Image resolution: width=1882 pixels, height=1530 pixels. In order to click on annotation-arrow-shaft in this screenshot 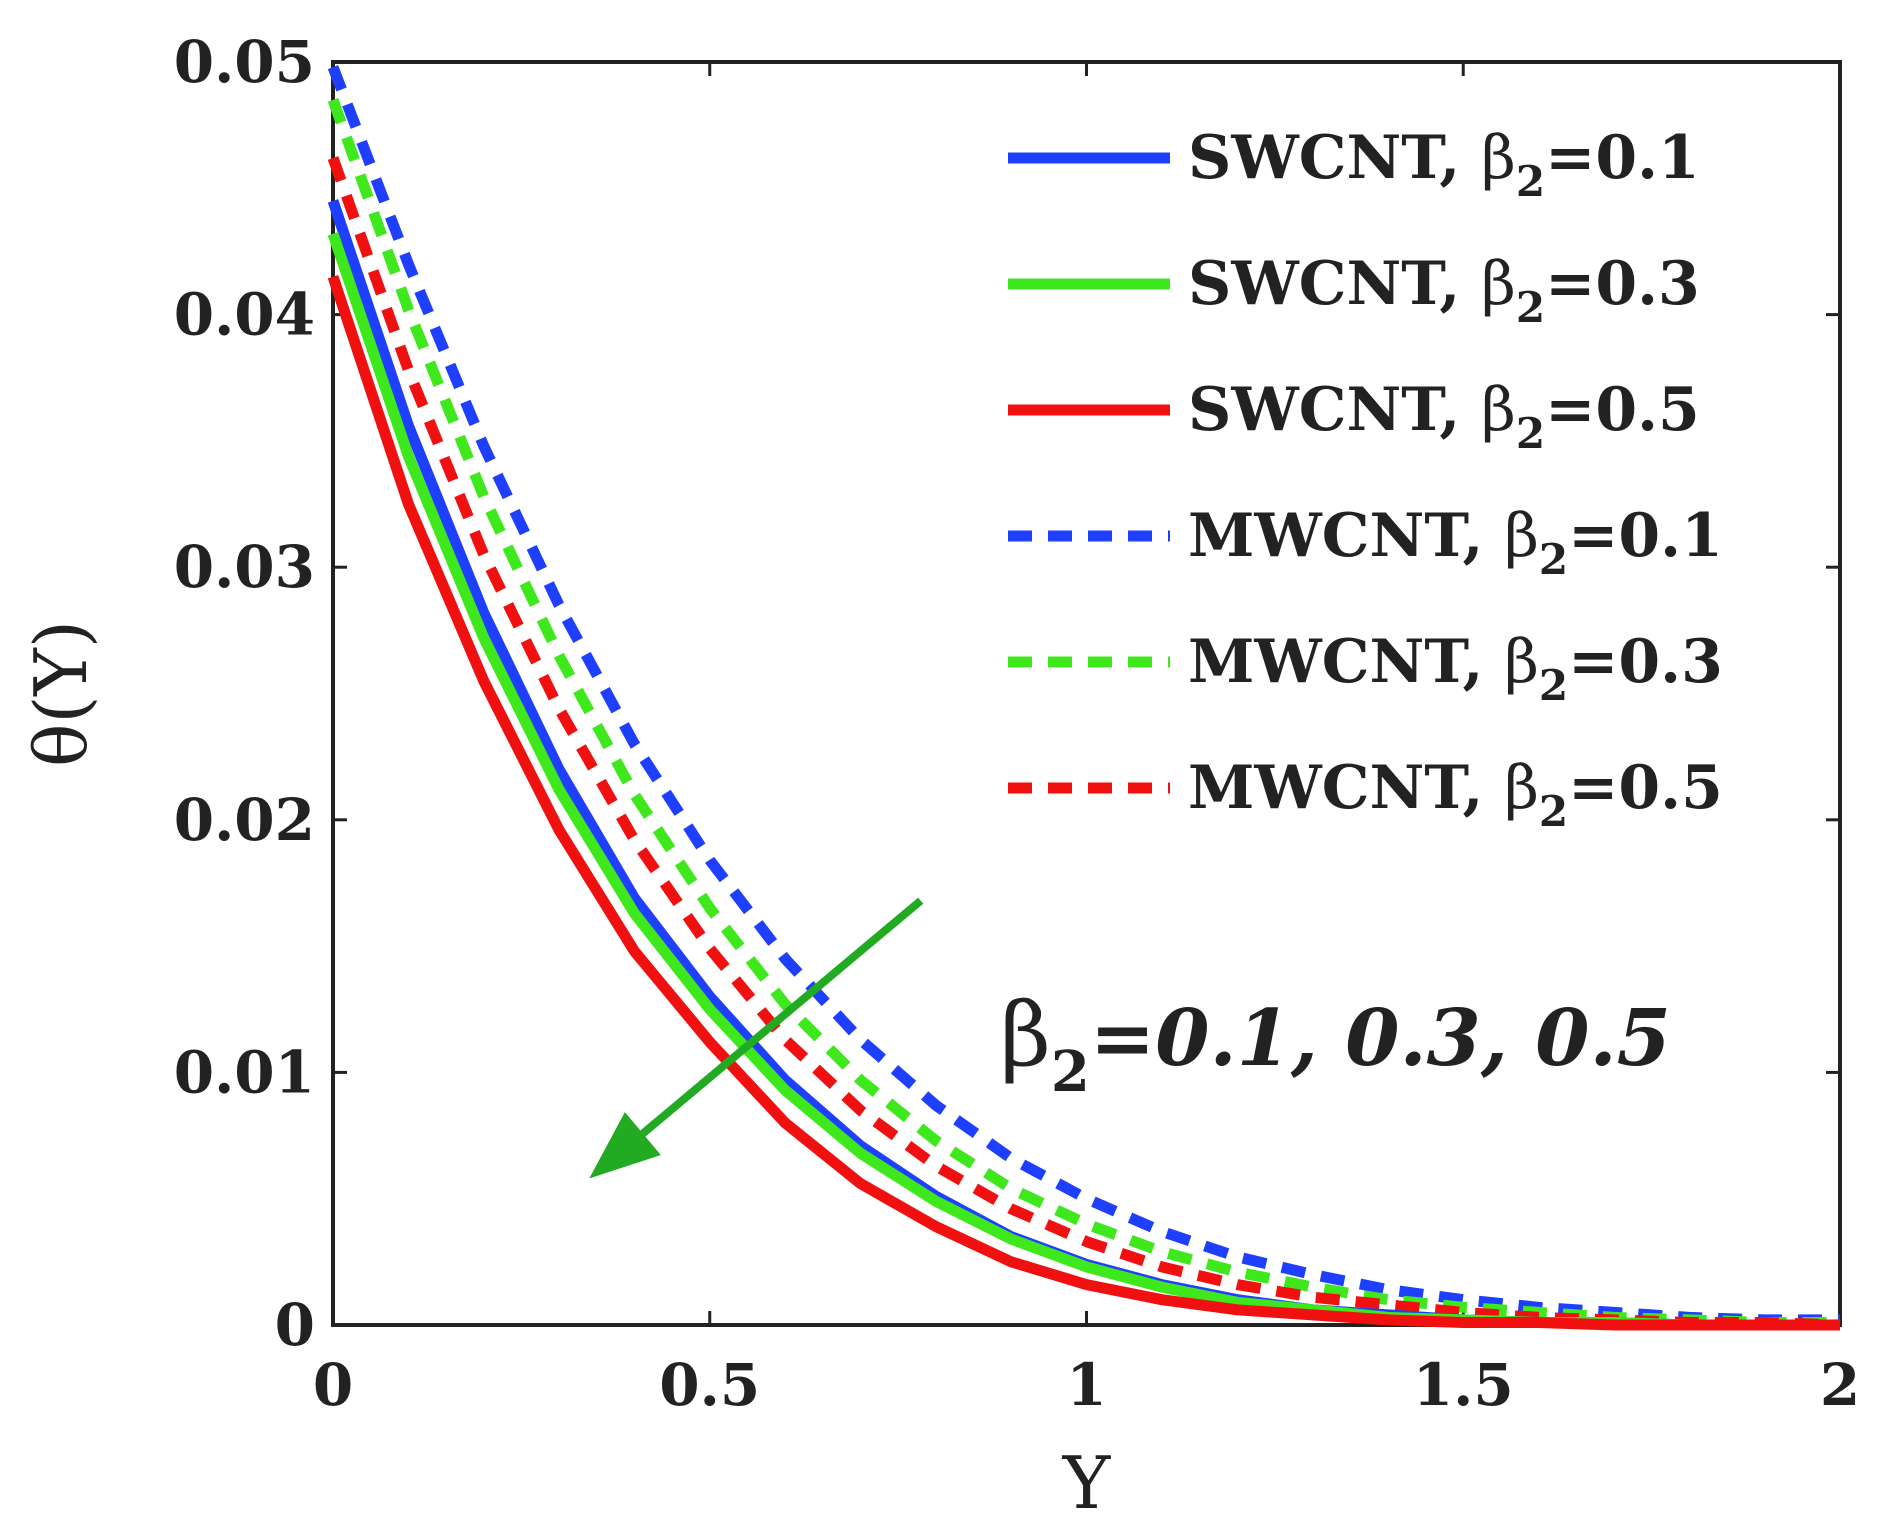, I will do `click(782, 1017)`.